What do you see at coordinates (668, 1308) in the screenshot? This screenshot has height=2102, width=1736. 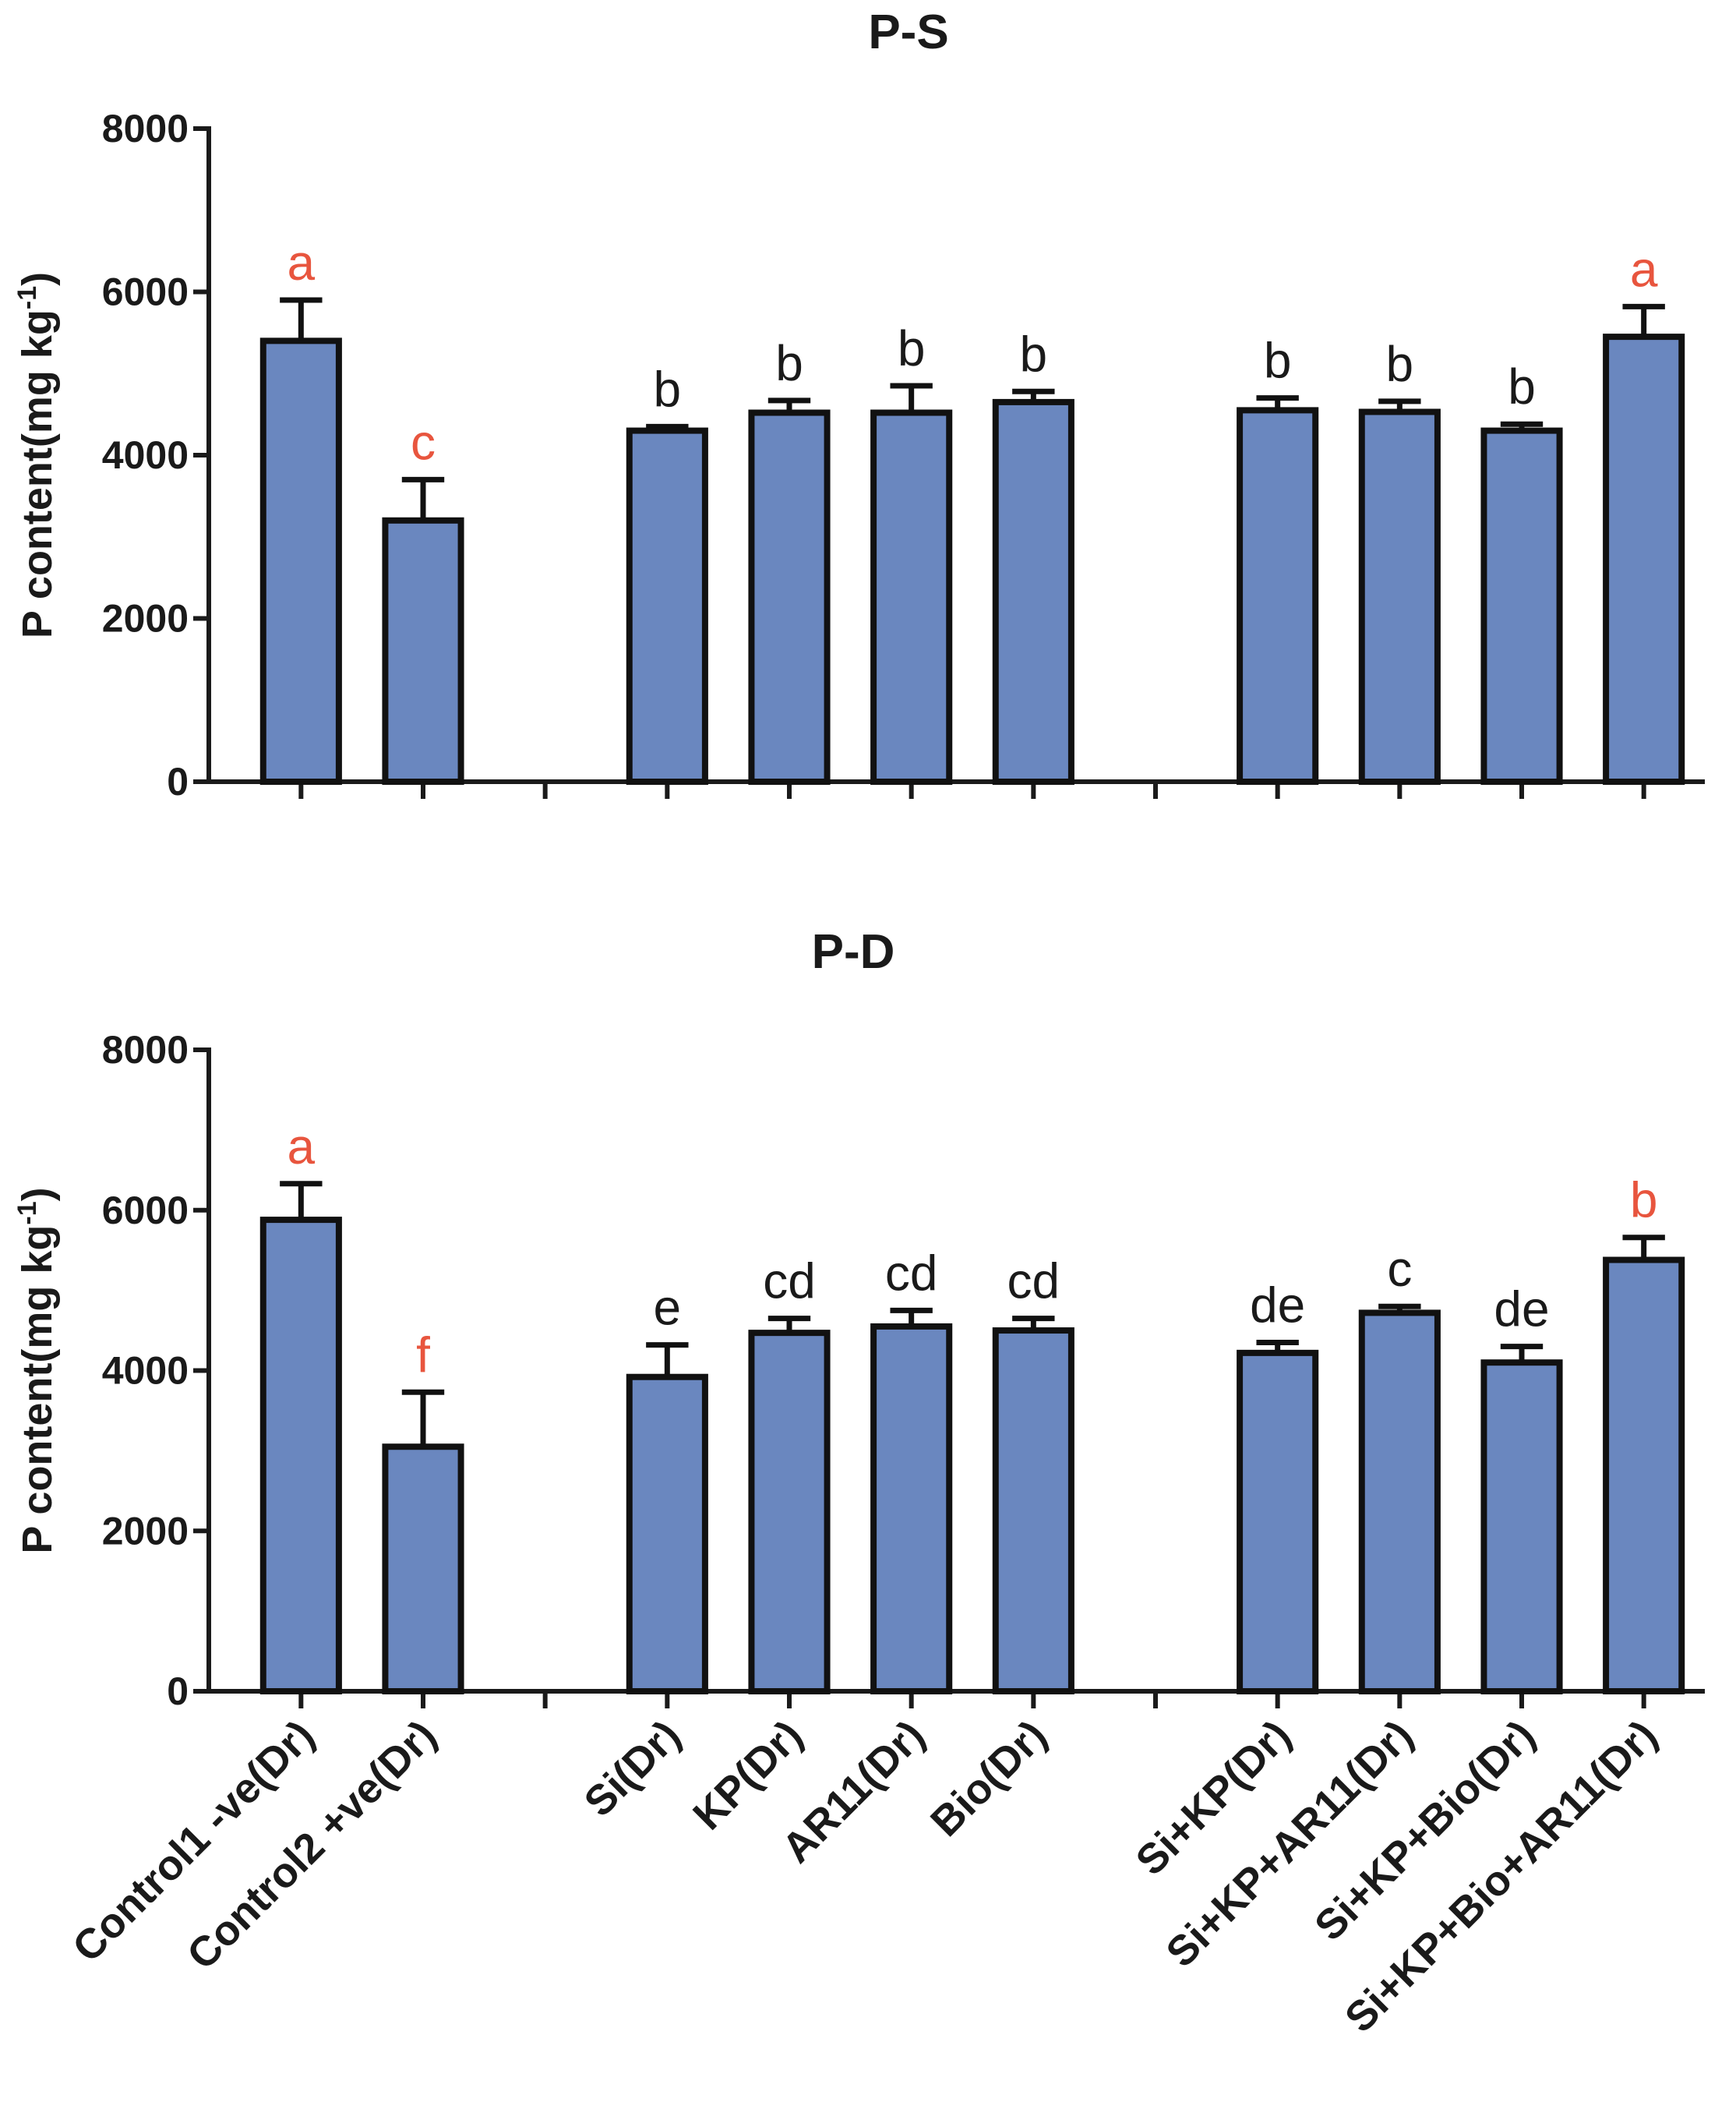 I see `significance-letter: e` at bounding box center [668, 1308].